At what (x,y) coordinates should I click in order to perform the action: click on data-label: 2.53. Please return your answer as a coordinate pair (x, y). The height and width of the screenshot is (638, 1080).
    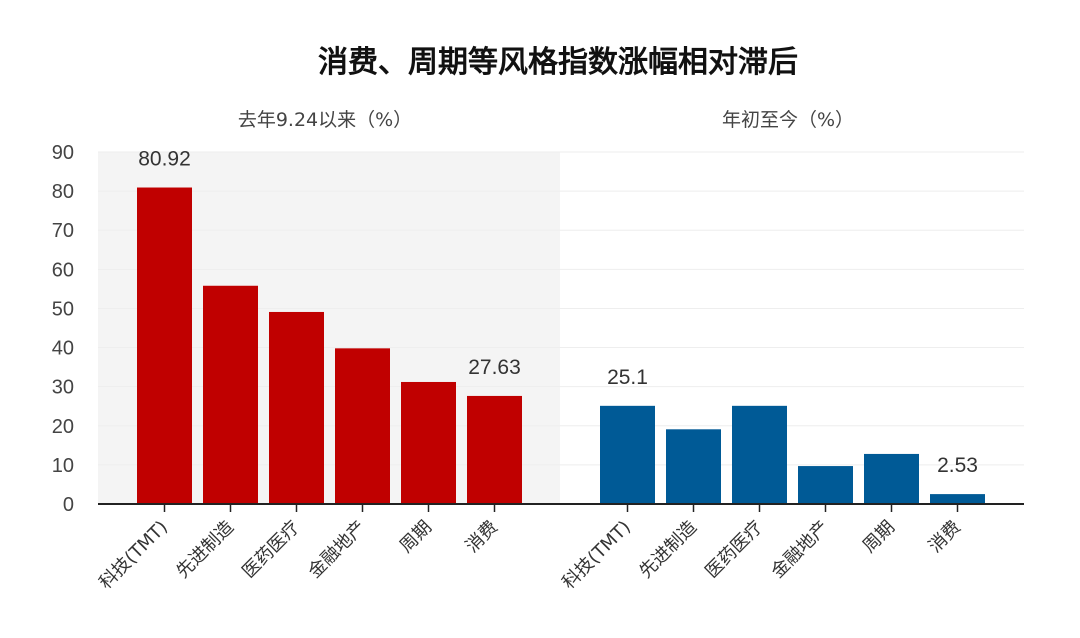
    Looking at the image, I should click on (957, 465).